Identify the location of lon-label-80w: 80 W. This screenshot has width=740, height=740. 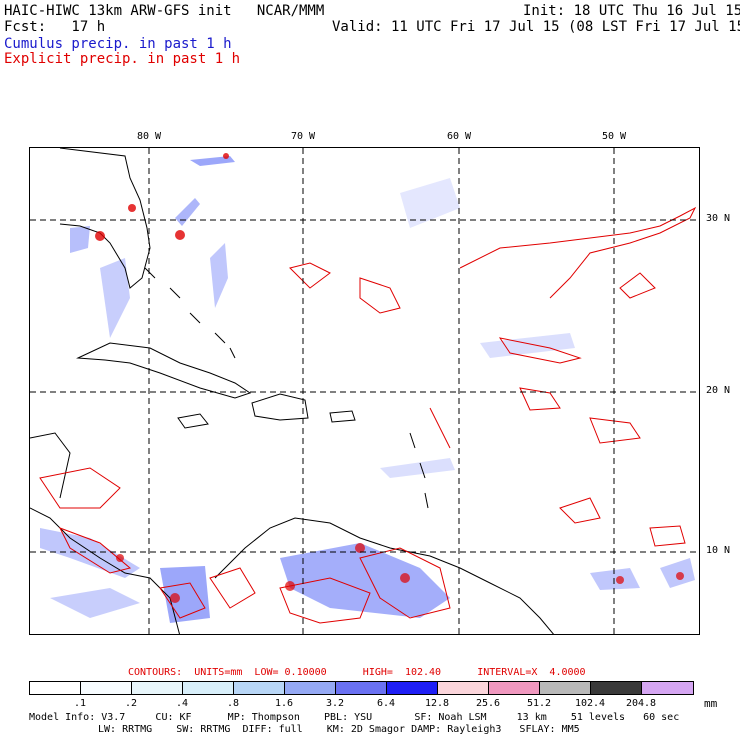
(149, 136).